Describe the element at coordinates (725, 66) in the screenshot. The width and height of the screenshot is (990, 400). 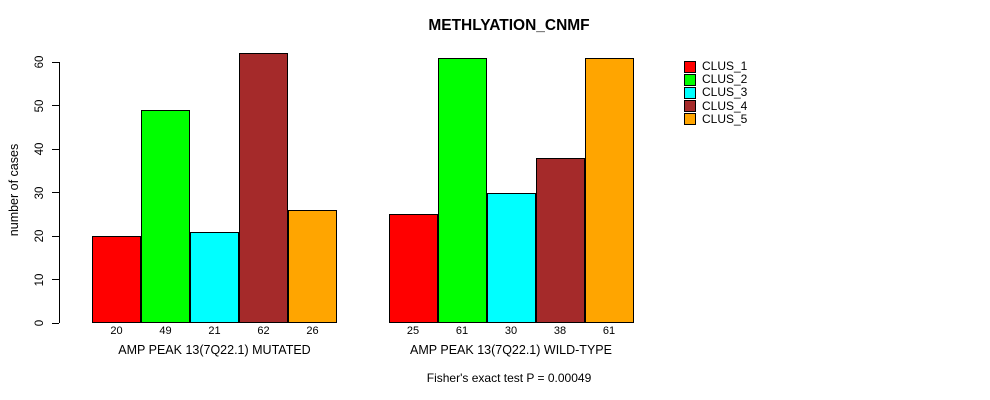
I see `legend-label: CLUS_1` at that location.